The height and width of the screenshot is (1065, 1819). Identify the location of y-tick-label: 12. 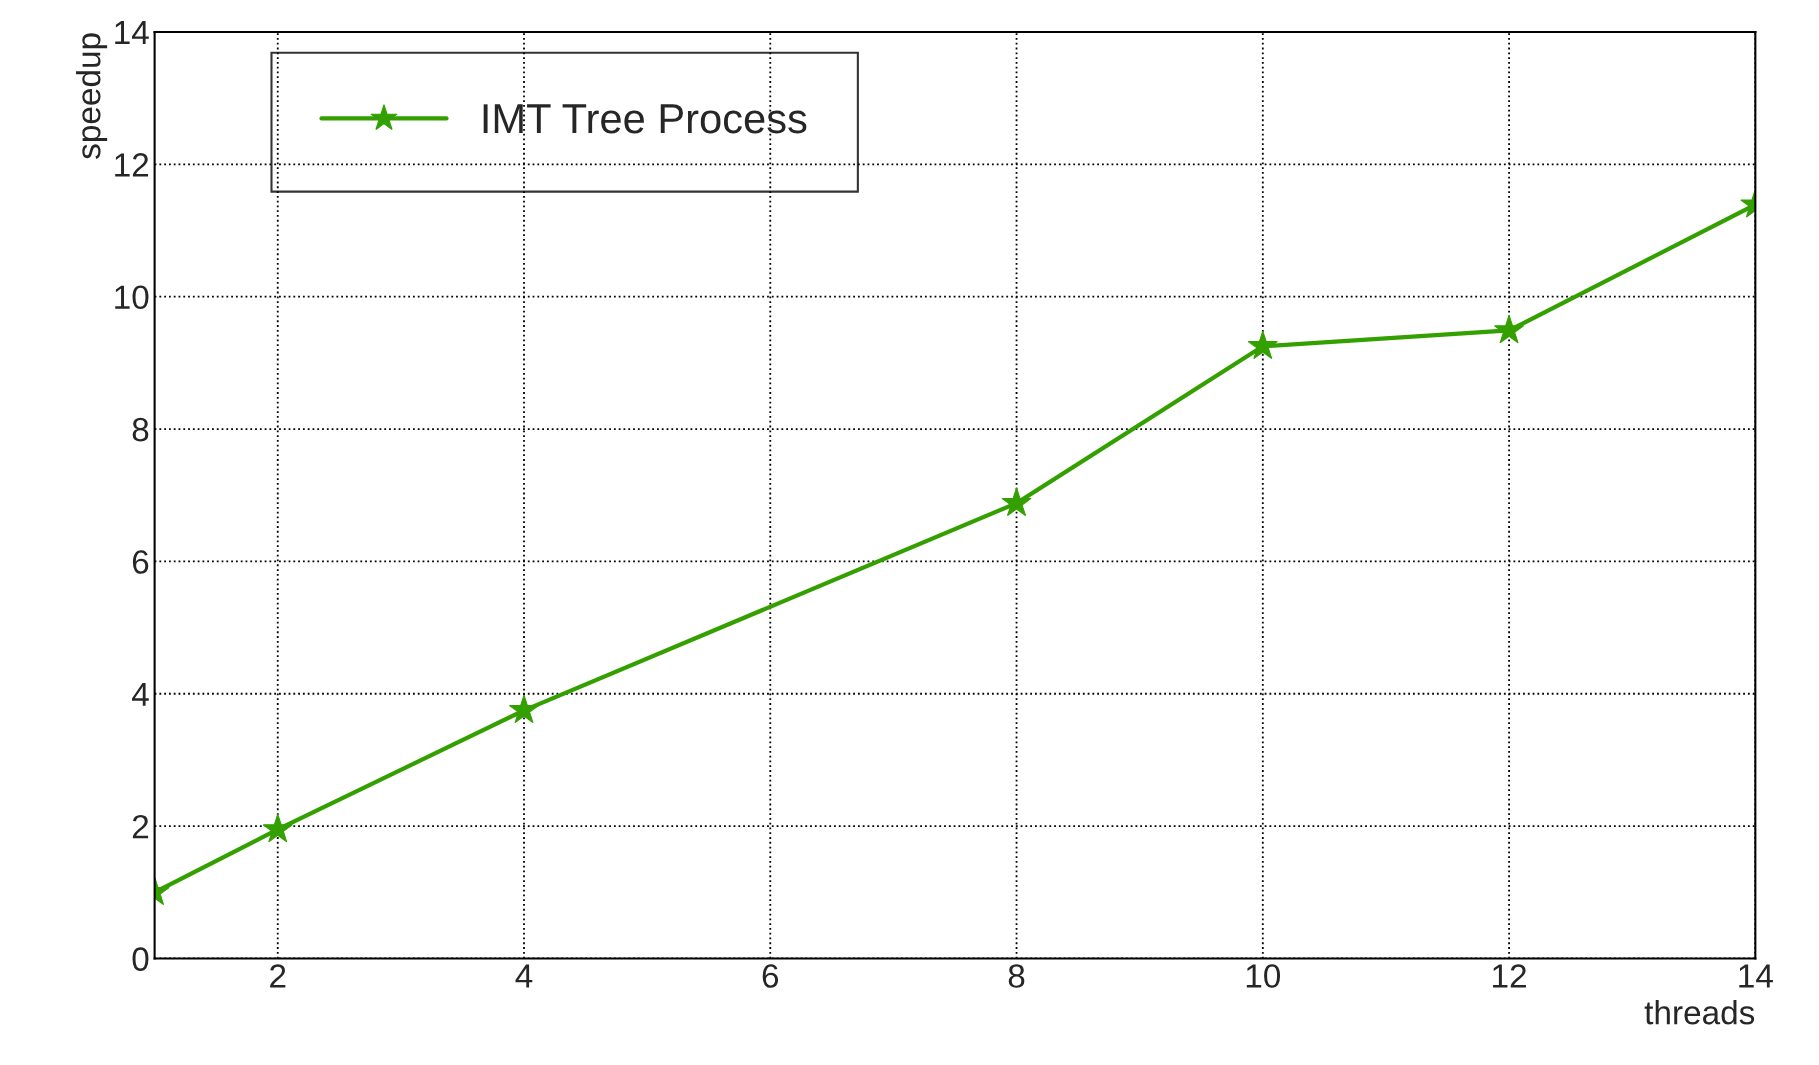
(132, 165).